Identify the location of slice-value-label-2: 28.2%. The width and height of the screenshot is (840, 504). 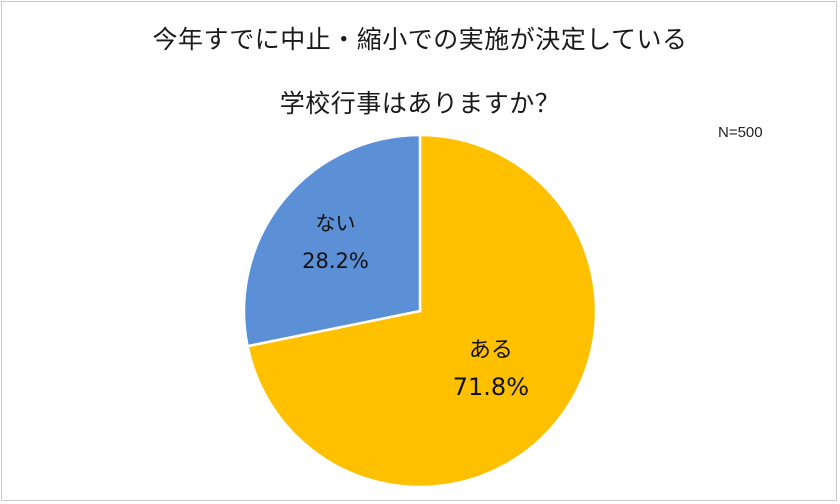
(335, 261).